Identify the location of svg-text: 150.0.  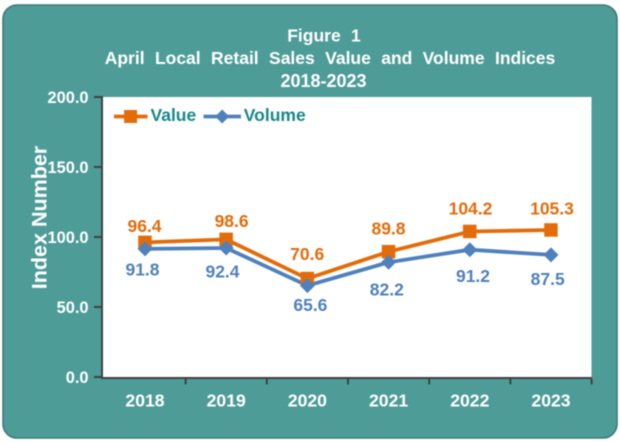
(67, 168).